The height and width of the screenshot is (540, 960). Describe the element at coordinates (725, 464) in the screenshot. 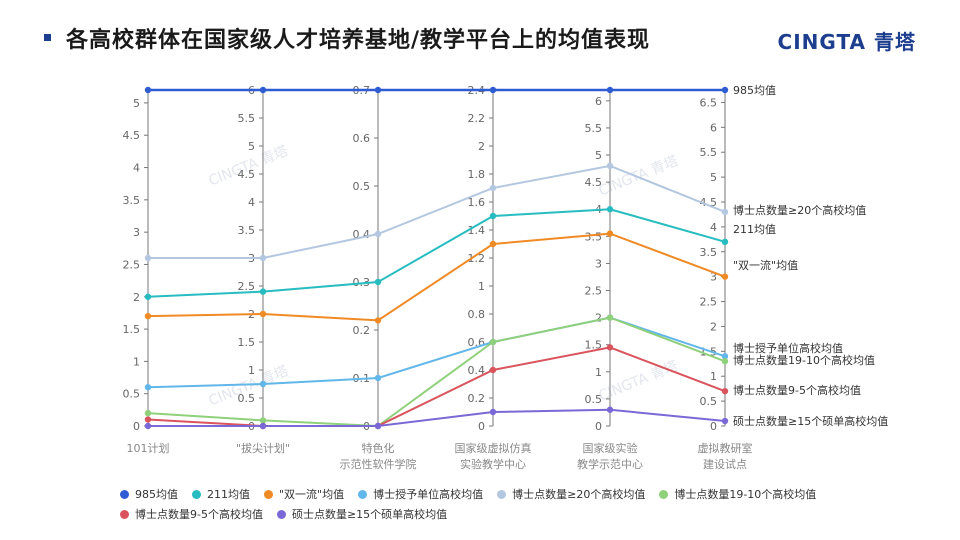

I see `axis-label: 建设试点` at that location.